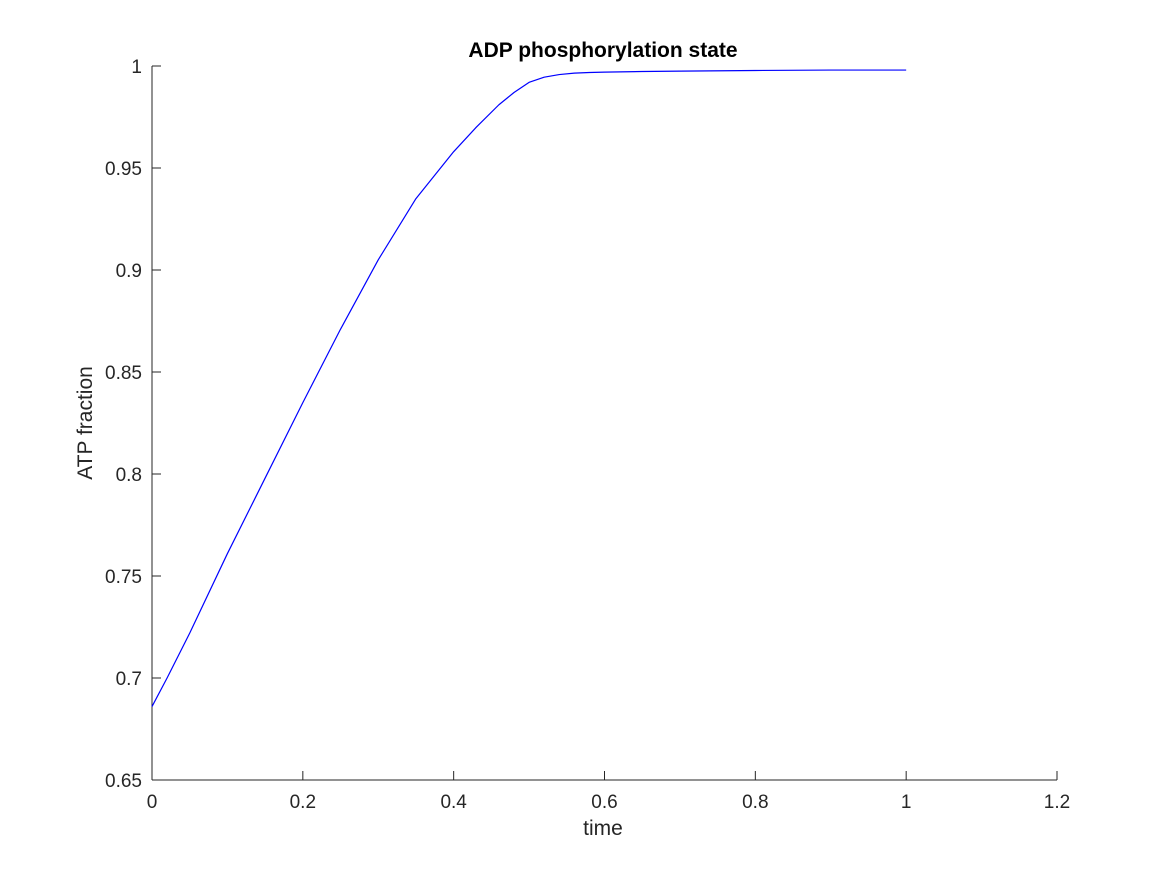  Describe the element at coordinates (602, 50) in the screenshot. I see `chart-title: ADP phosphorylation state` at that location.